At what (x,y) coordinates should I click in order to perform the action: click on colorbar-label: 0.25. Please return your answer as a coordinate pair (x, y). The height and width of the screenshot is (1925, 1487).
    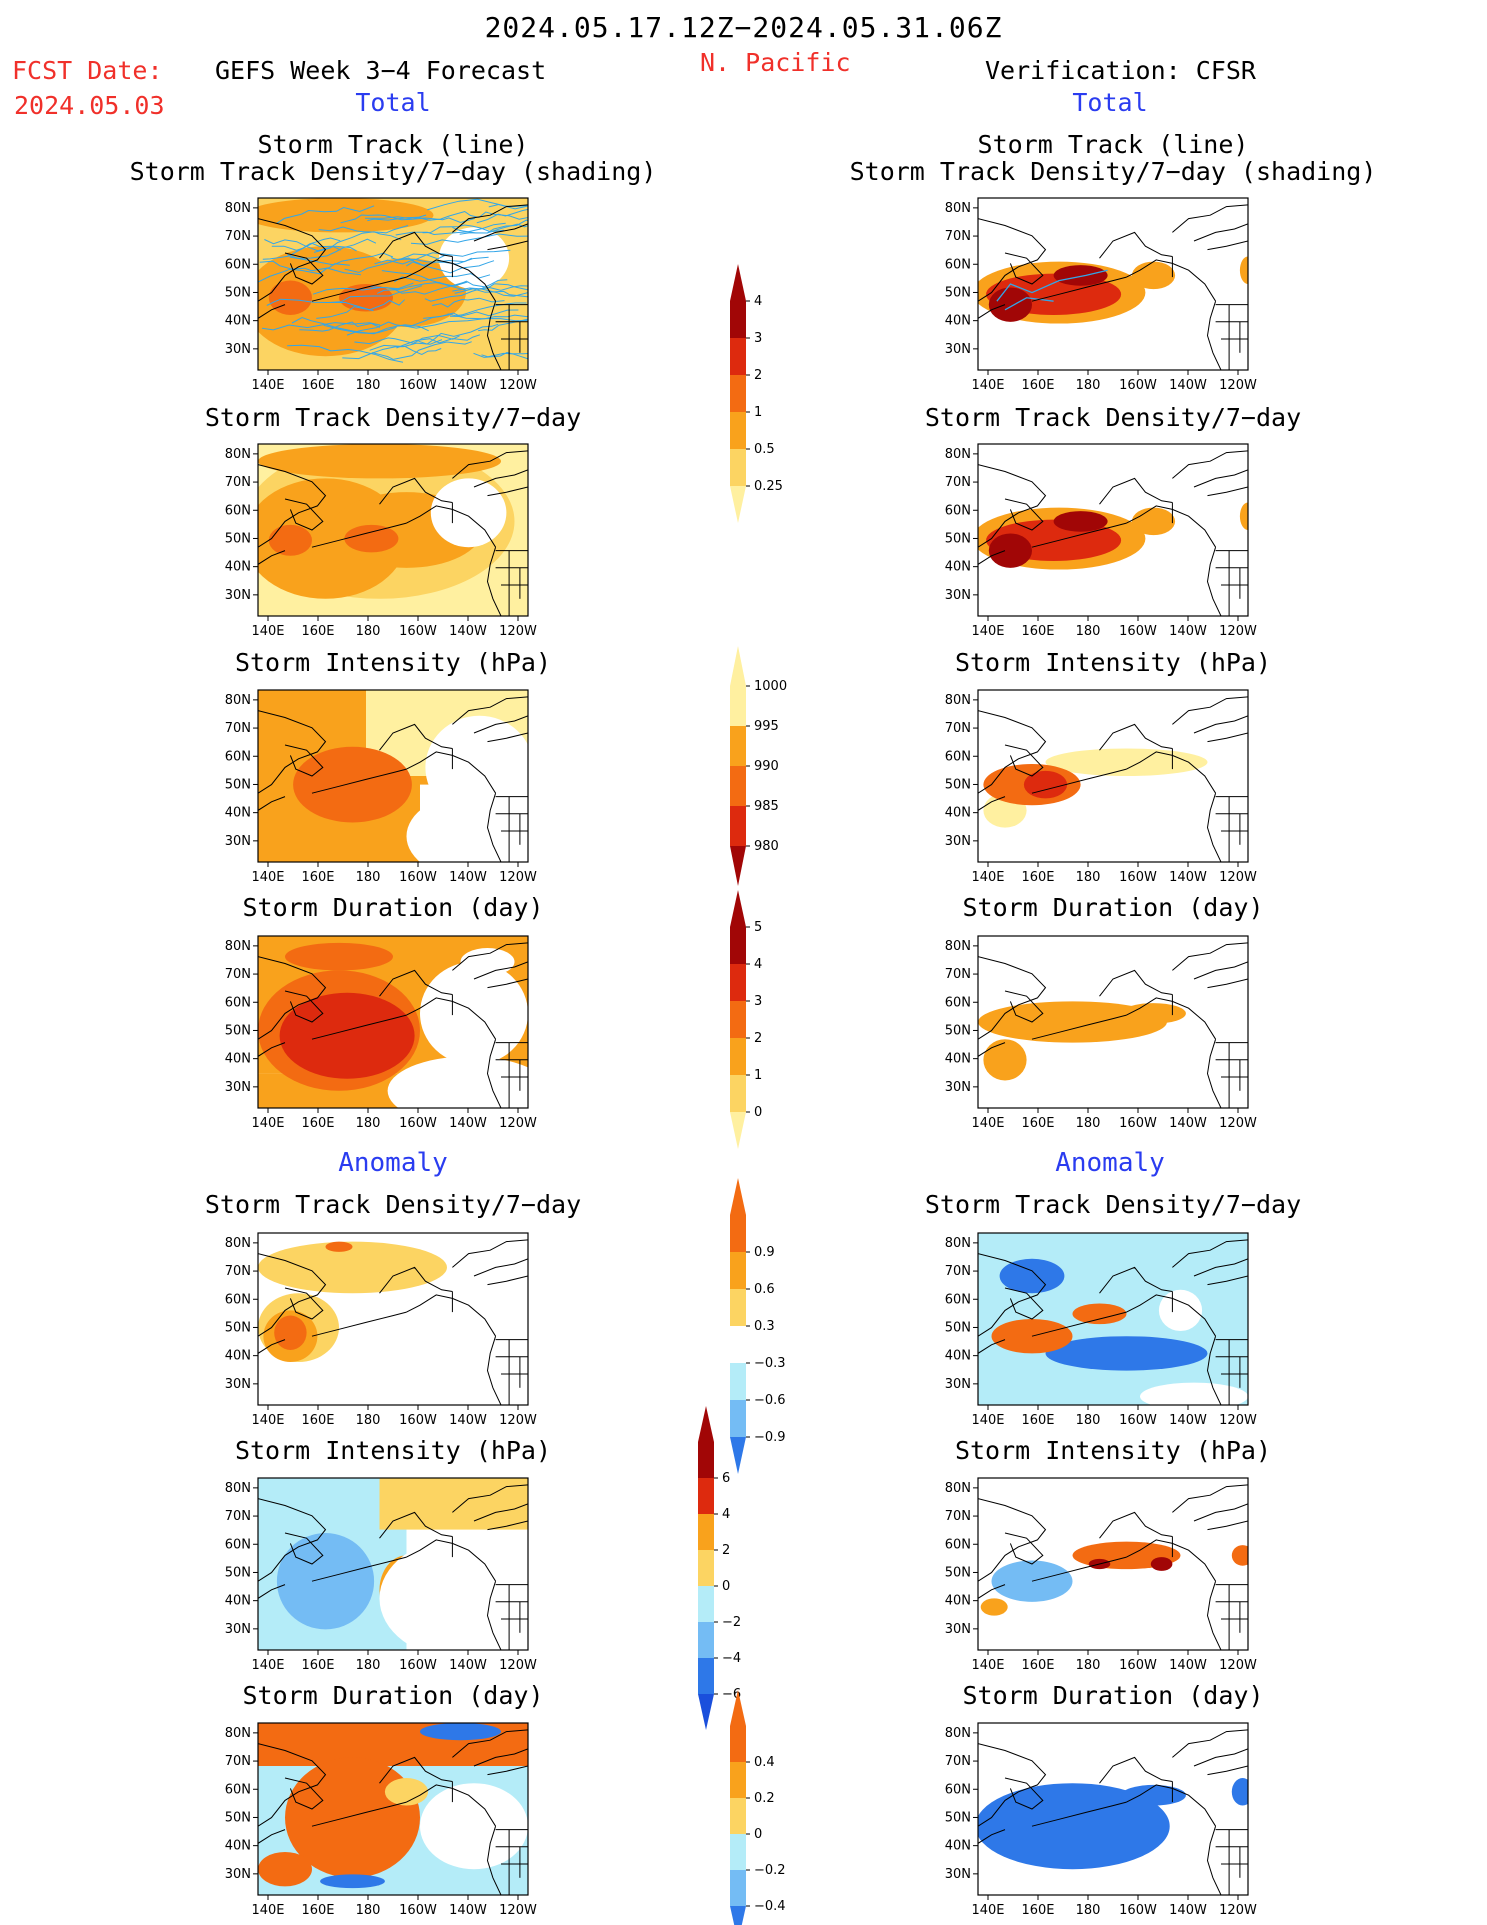
    Looking at the image, I should click on (768, 486).